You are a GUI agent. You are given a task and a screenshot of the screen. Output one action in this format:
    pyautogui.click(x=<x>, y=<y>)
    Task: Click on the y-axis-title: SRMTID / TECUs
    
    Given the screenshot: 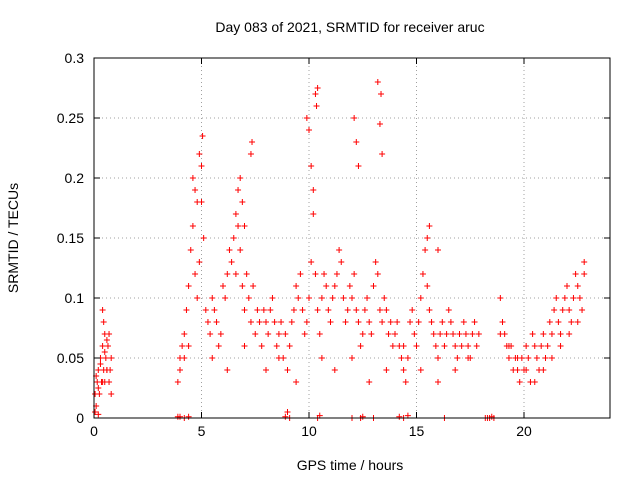 What is the action you would take?
    pyautogui.click(x=13, y=238)
    